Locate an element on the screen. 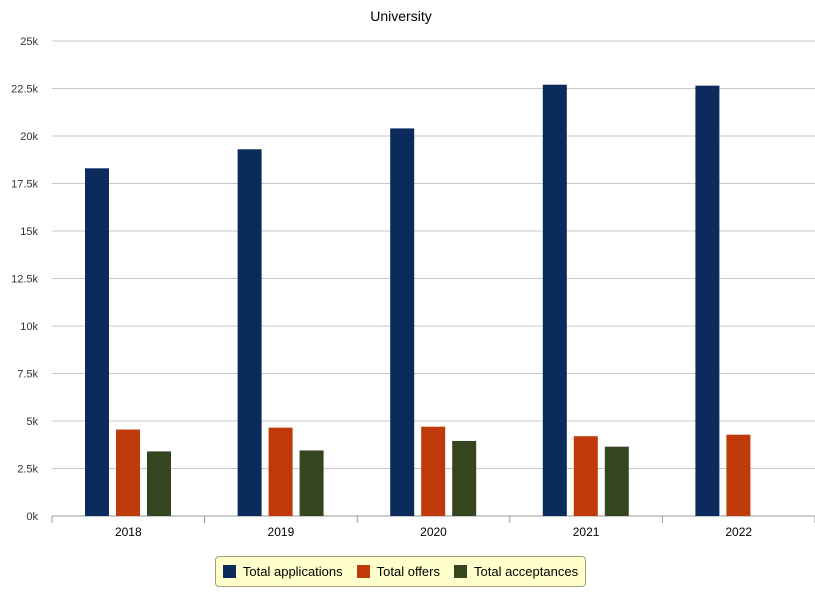 The width and height of the screenshot is (815, 600). legend-swatch-applications is located at coordinates (229, 571).